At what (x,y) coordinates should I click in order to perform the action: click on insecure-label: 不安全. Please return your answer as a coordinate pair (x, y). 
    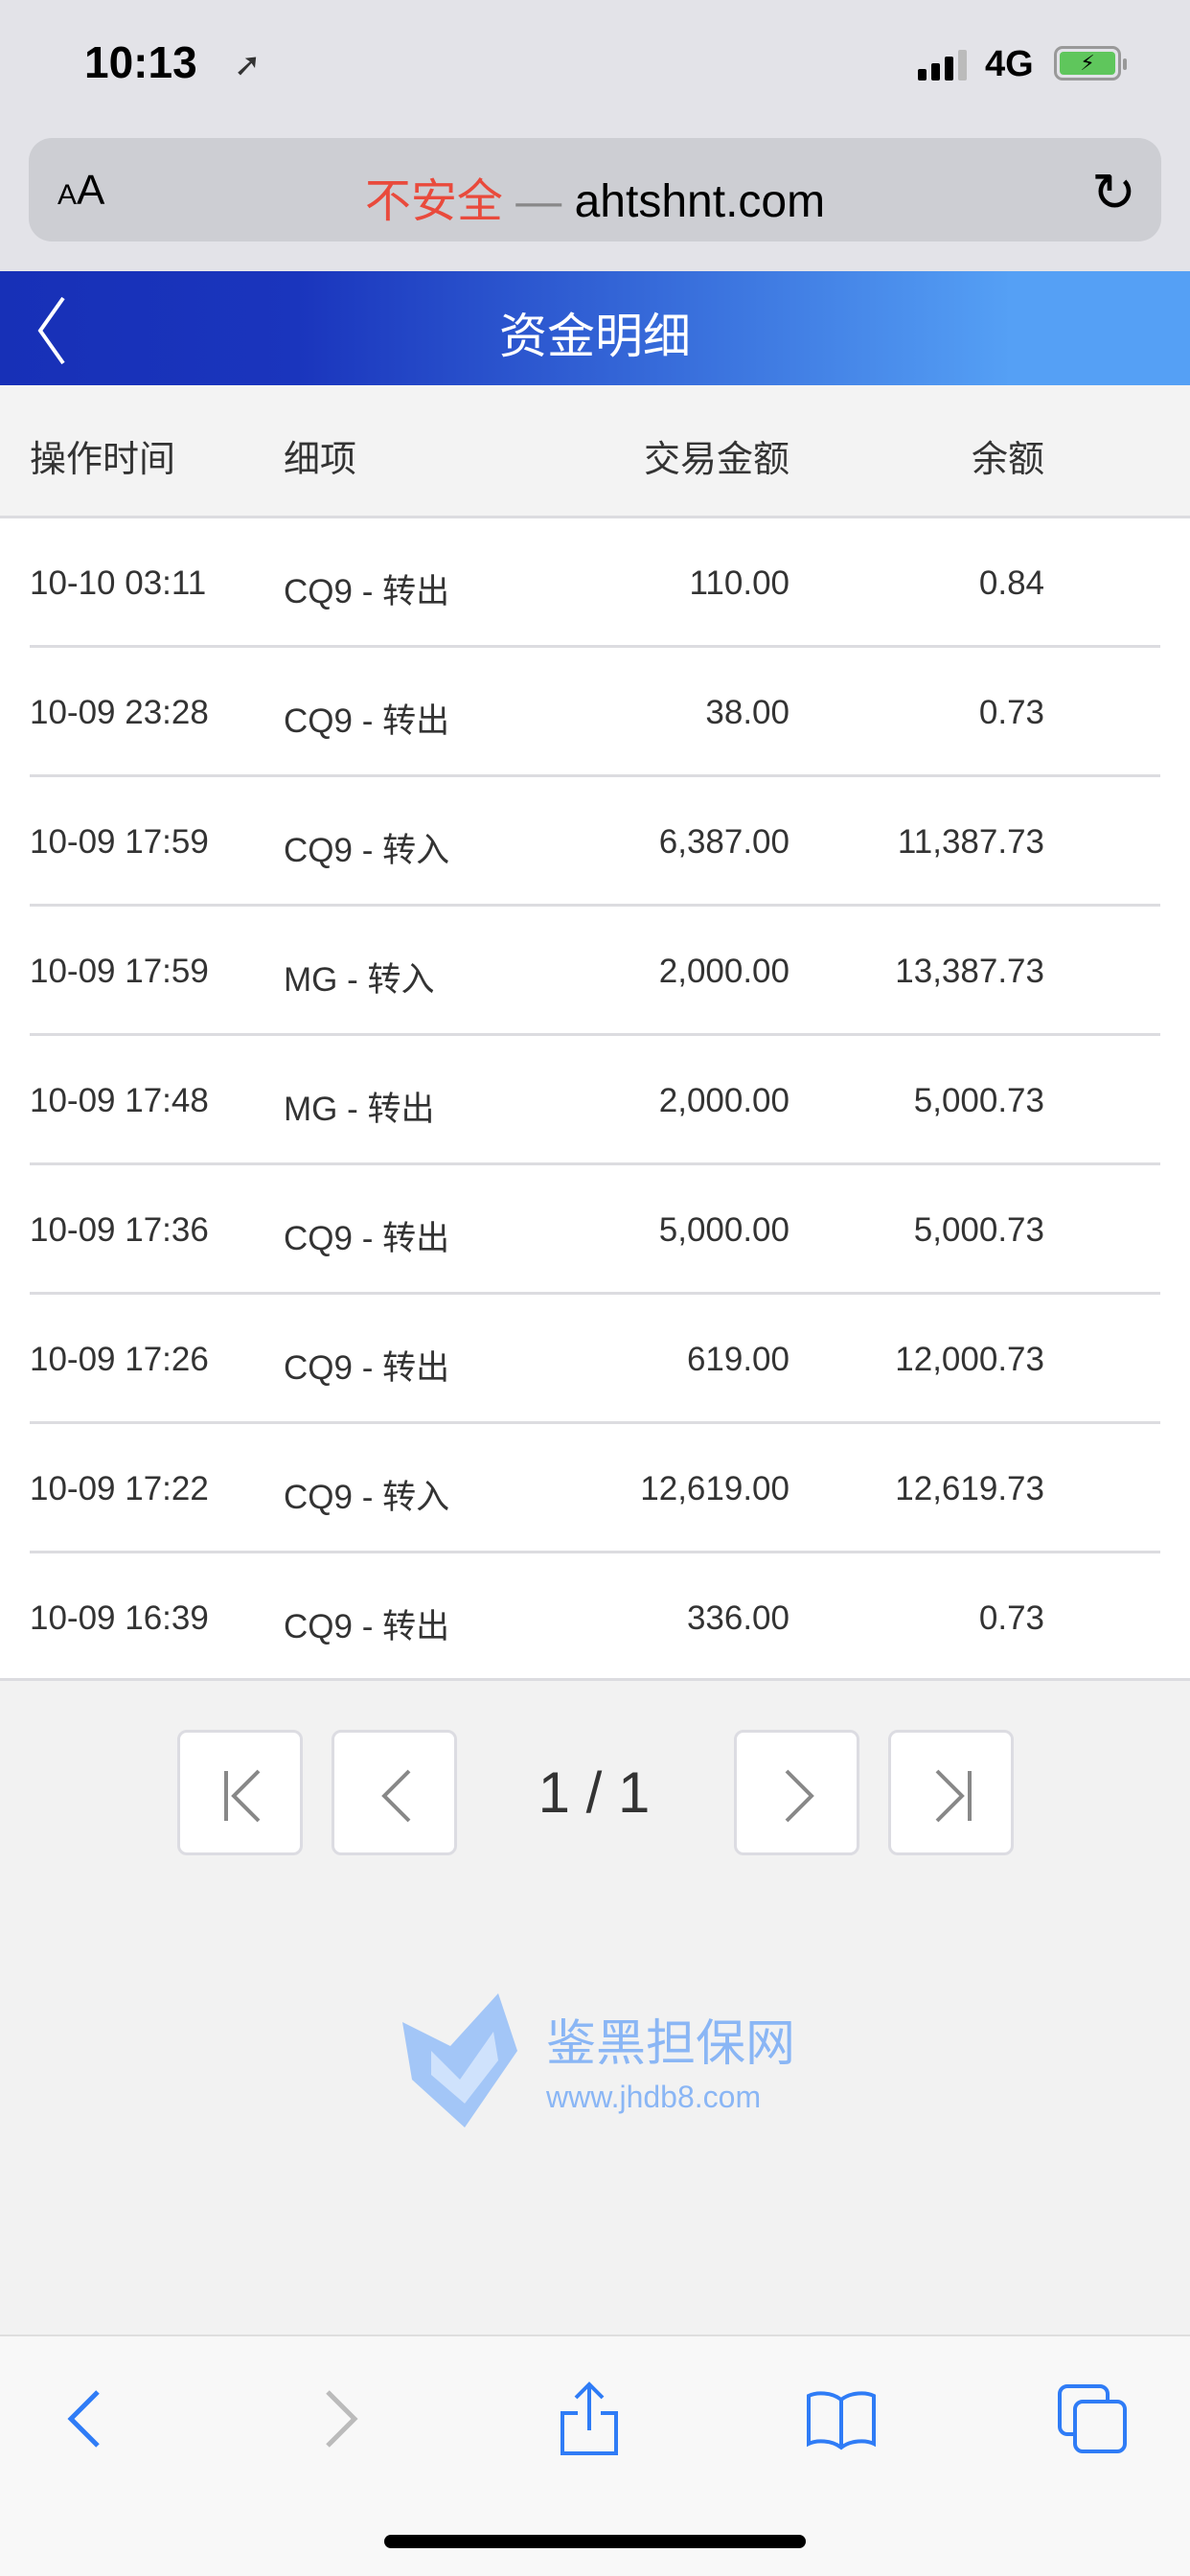
    Looking at the image, I should click on (434, 201).